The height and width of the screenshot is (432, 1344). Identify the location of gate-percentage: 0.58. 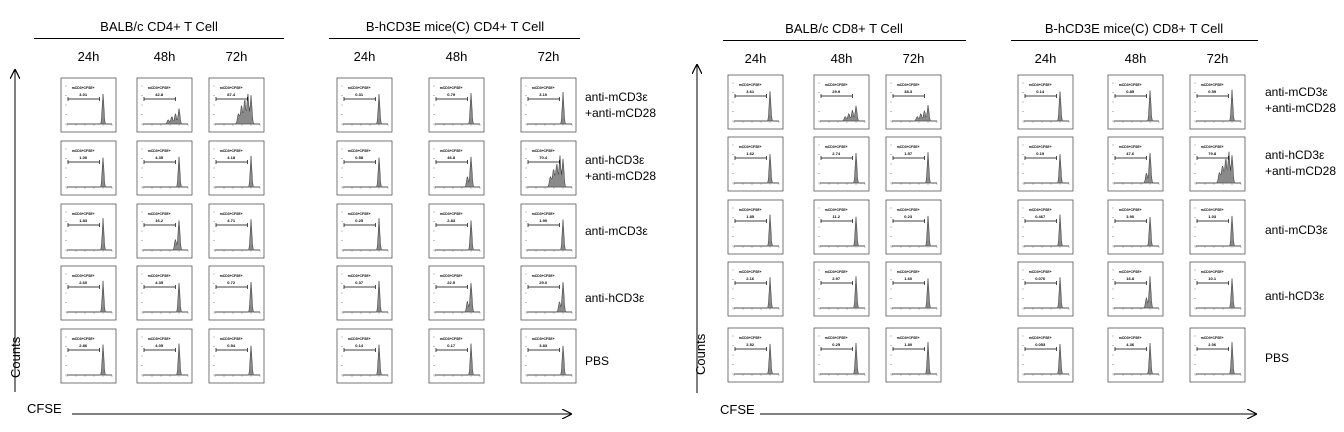
(359, 157).